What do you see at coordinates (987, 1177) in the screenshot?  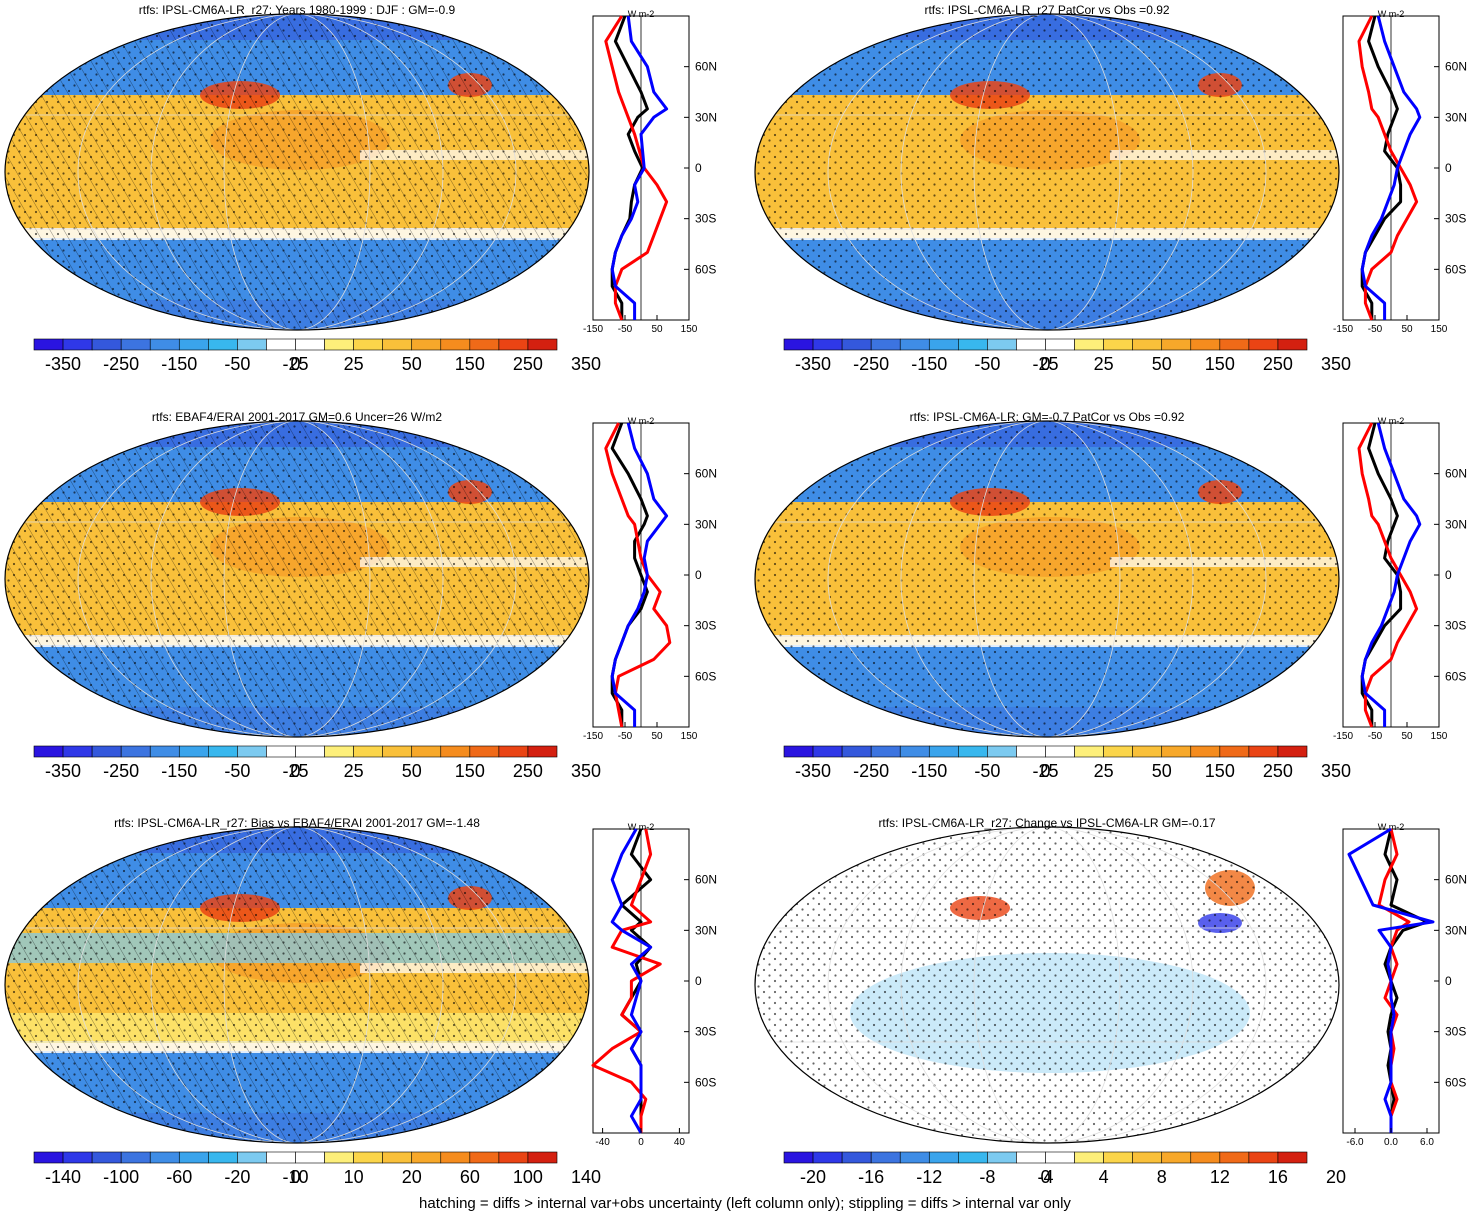 I see `colorbar-label: -8` at bounding box center [987, 1177].